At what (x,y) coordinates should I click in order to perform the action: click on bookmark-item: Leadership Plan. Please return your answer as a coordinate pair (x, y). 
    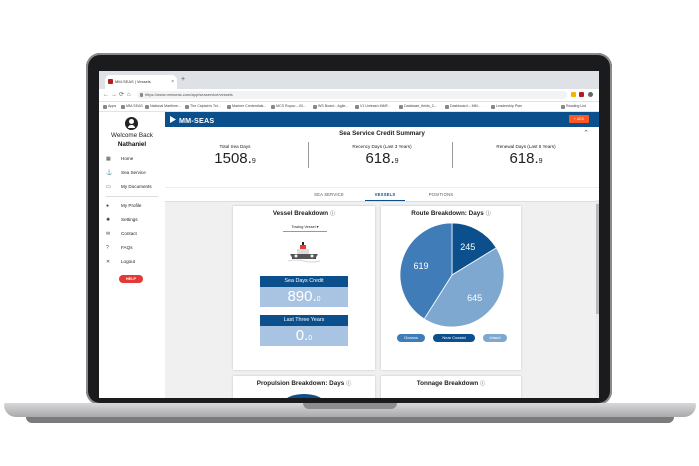
    Looking at the image, I should click on (506, 106).